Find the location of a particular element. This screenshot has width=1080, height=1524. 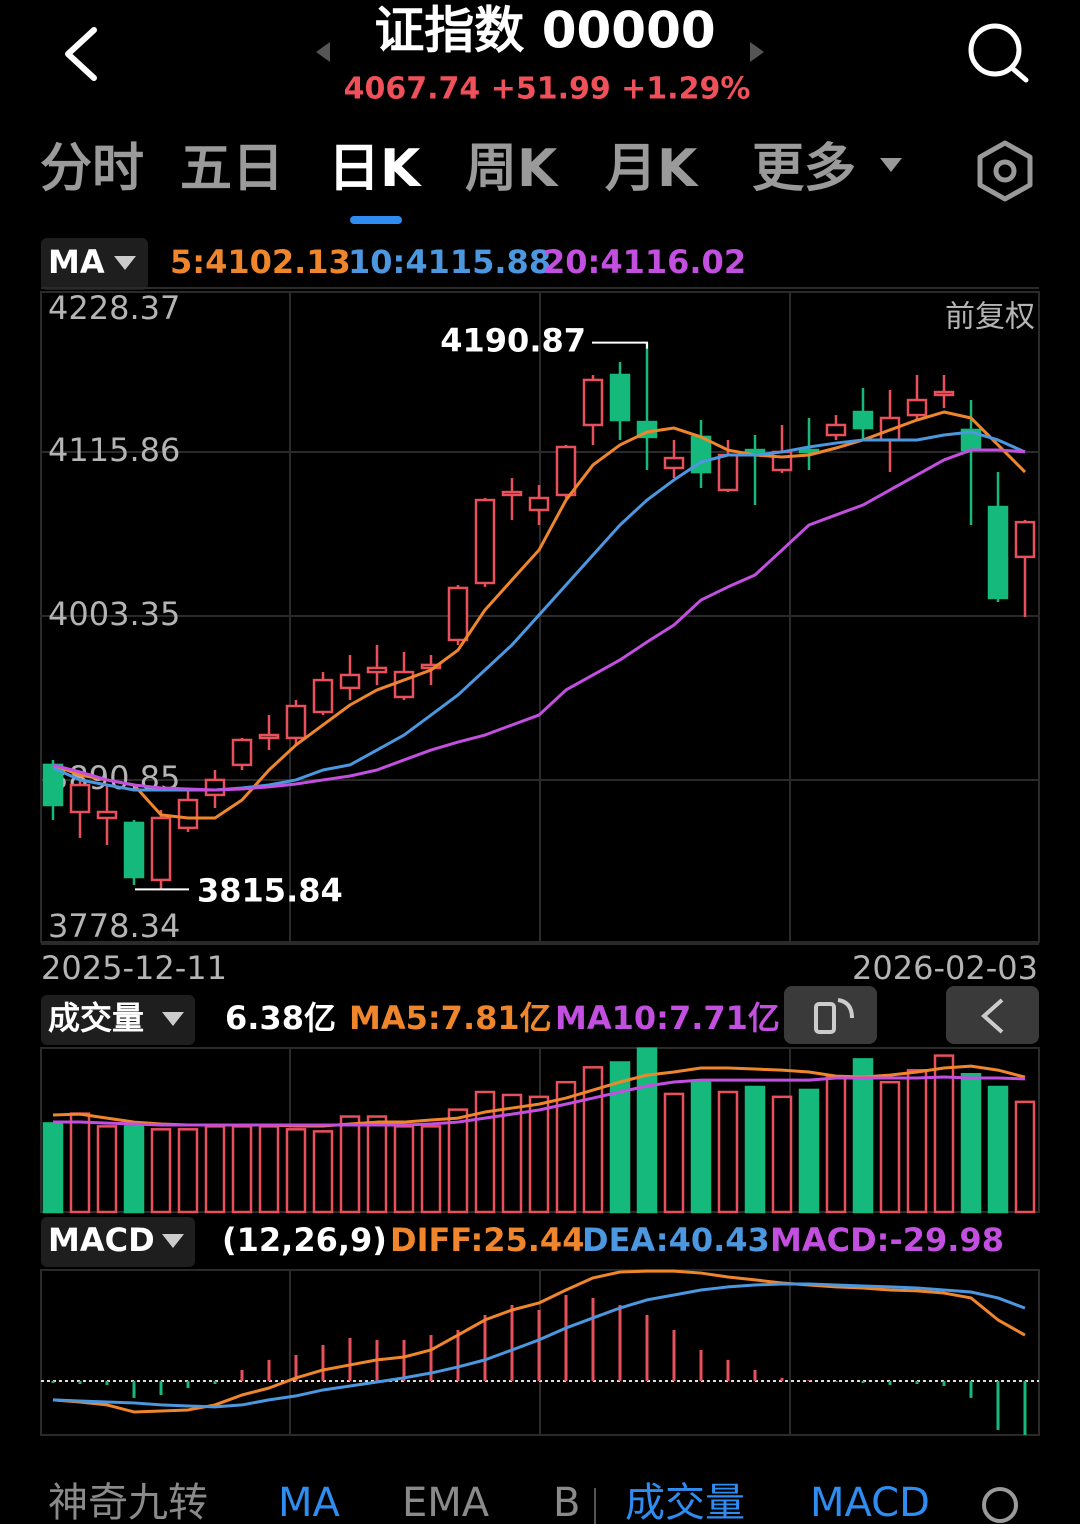

rotate-button is located at coordinates (830, 1015).